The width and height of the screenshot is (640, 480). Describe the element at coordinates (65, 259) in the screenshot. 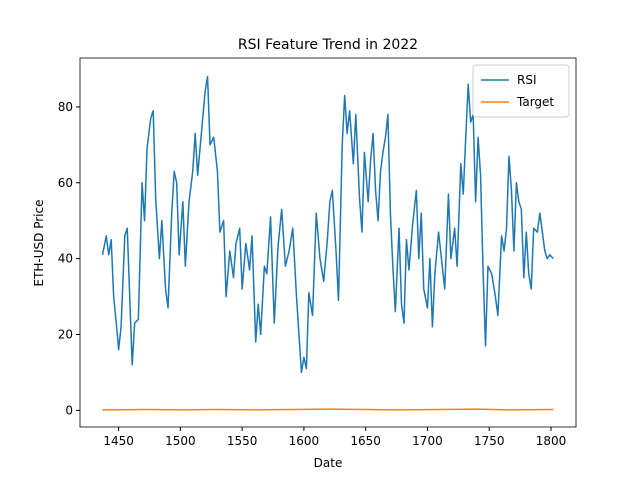

I see `y-tick-label: 40` at that location.